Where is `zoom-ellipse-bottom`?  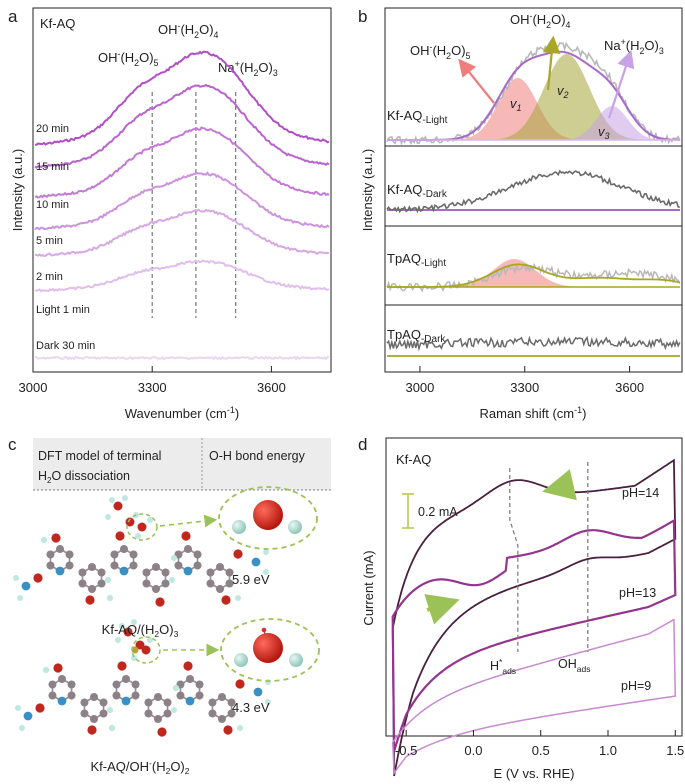
zoom-ellipse-bottom is located at coordinates (270, 650).